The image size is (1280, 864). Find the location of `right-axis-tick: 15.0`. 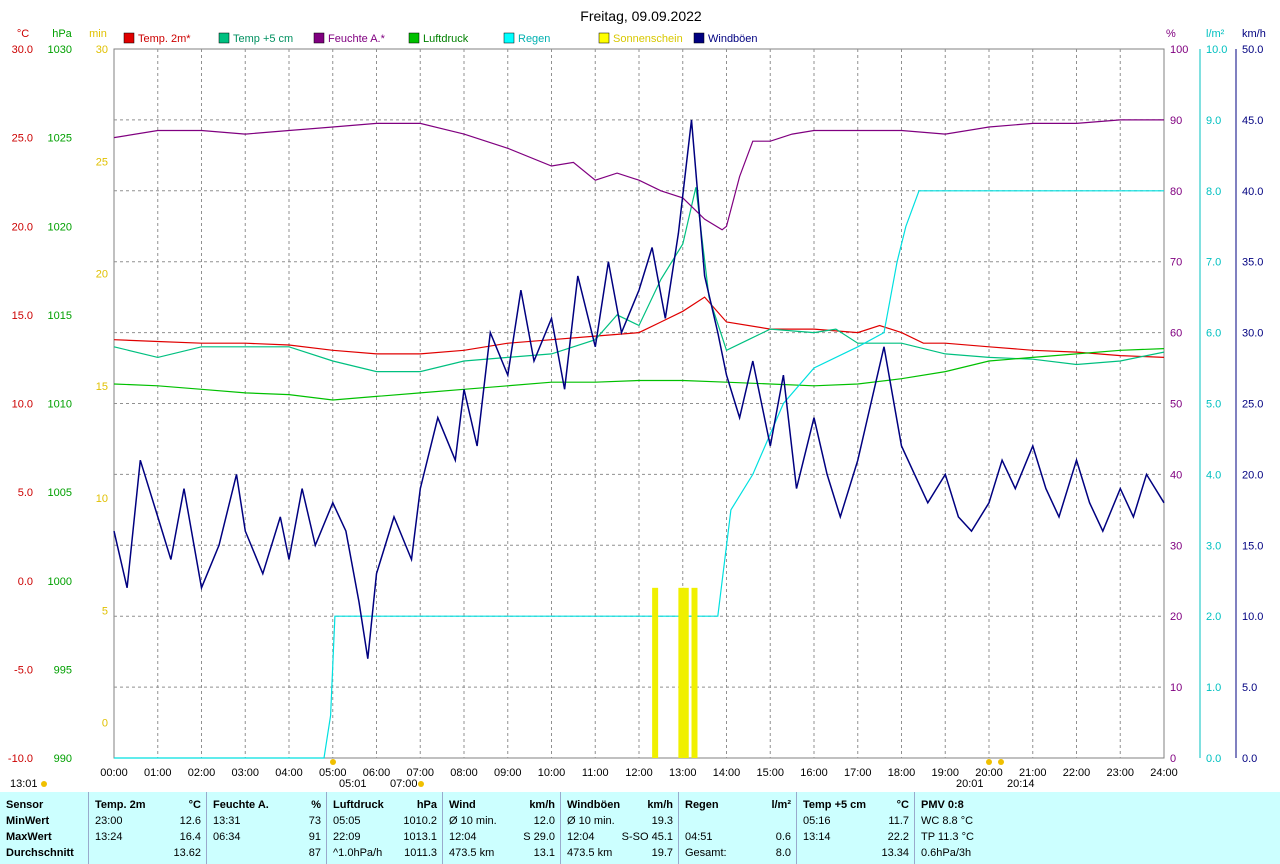

right-axis-tick: 15.0 is located at coordinates (1252, 546).